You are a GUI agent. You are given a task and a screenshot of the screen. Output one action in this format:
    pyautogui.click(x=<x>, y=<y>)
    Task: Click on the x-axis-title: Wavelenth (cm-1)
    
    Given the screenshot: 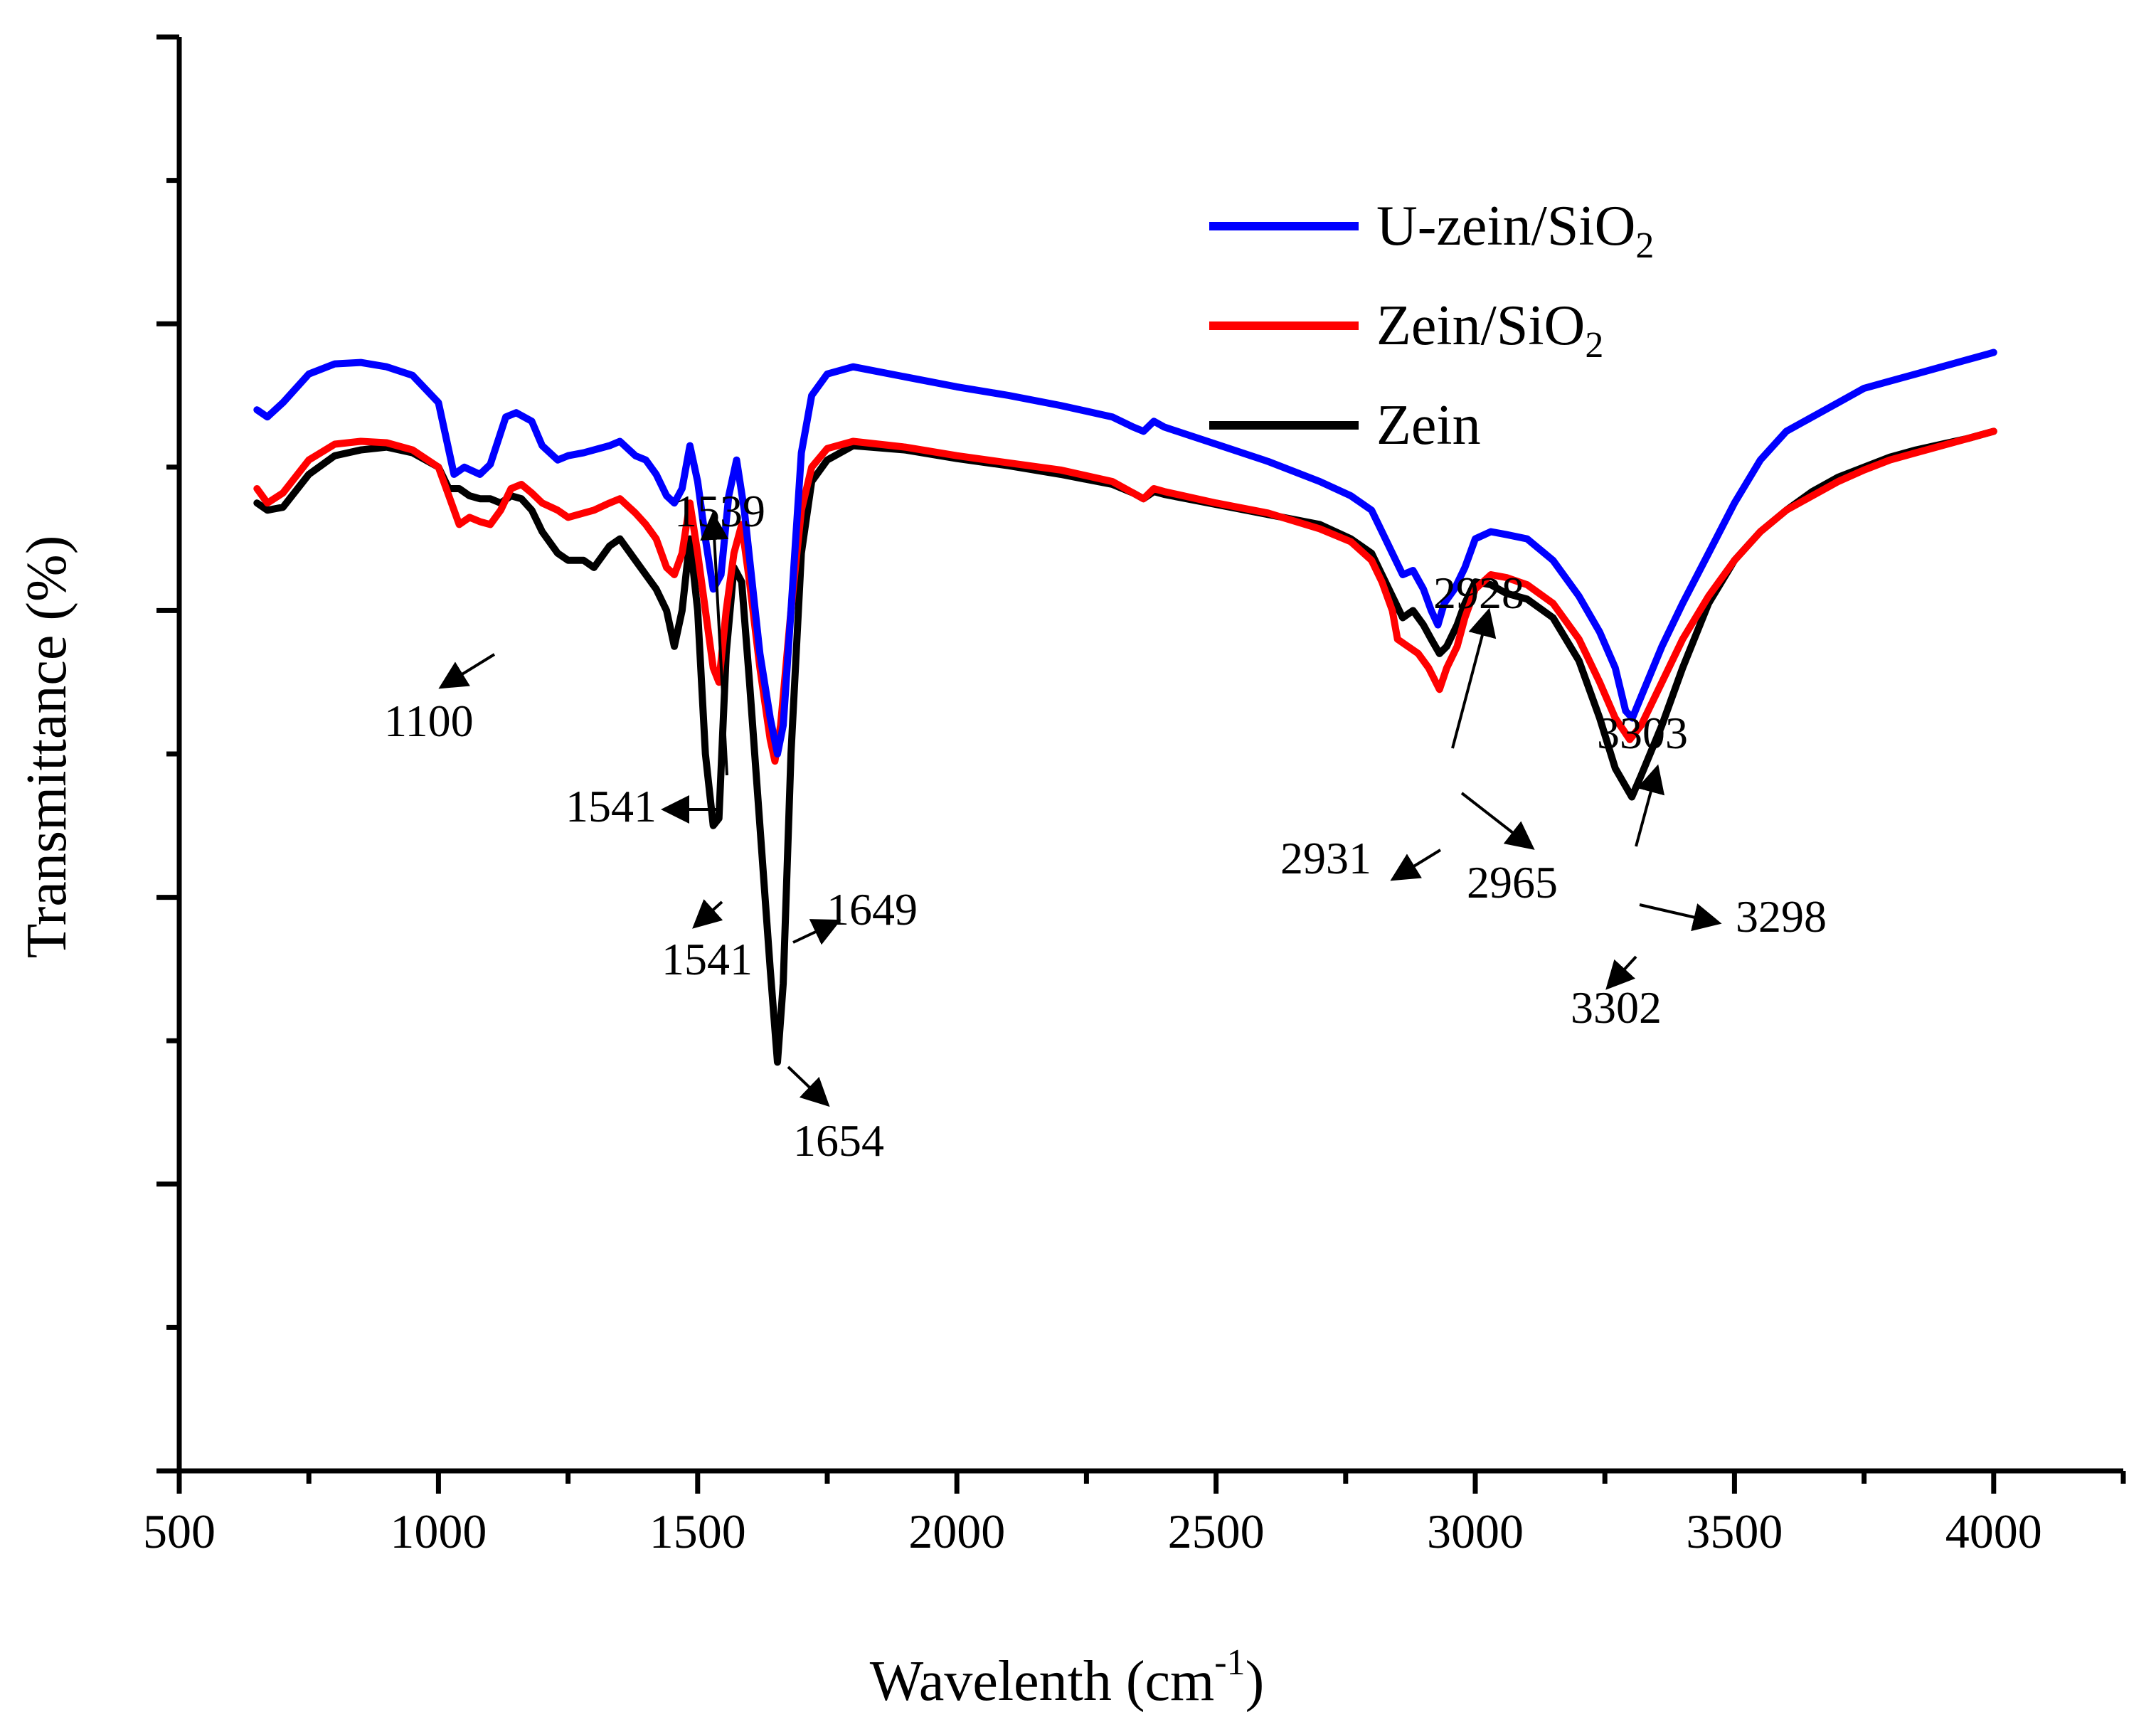 What is the action you would take?
    pyautogui.click(x=1067, y=1677)
    